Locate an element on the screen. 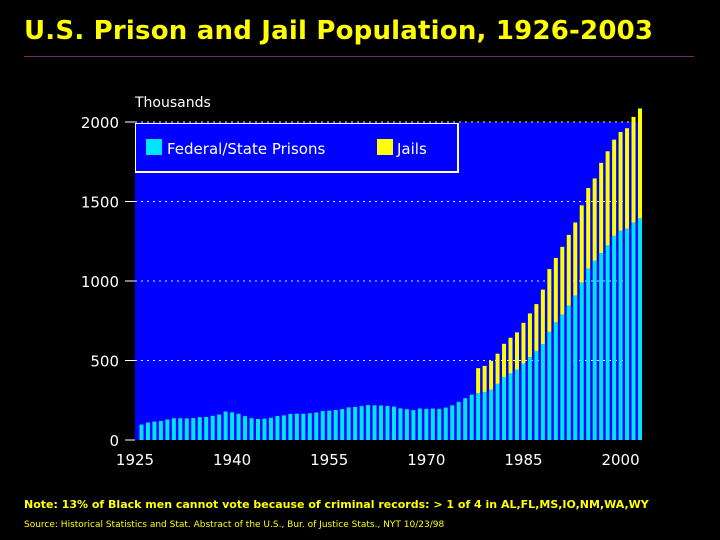 This screenshot has height=540, width=720. bar-jails-1986 is located at coordinates (529, 335).